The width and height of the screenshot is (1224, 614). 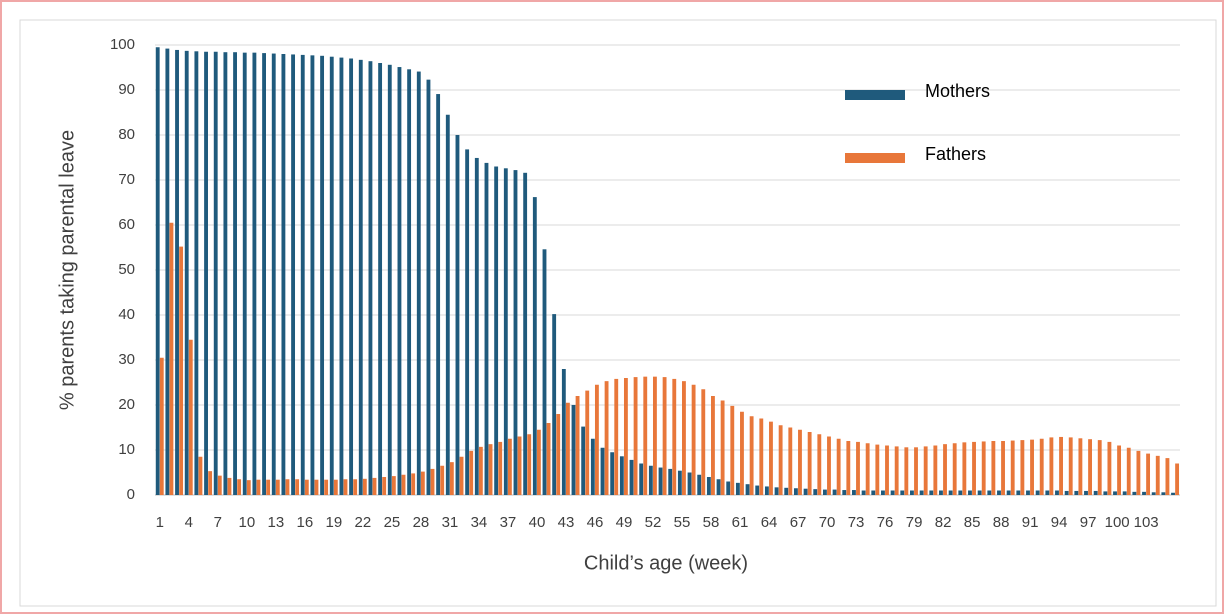 What do you see at coordinates (885, 522) in the screenshot?
I see `x-tick-label: 76` at bounding box center [885, 522].